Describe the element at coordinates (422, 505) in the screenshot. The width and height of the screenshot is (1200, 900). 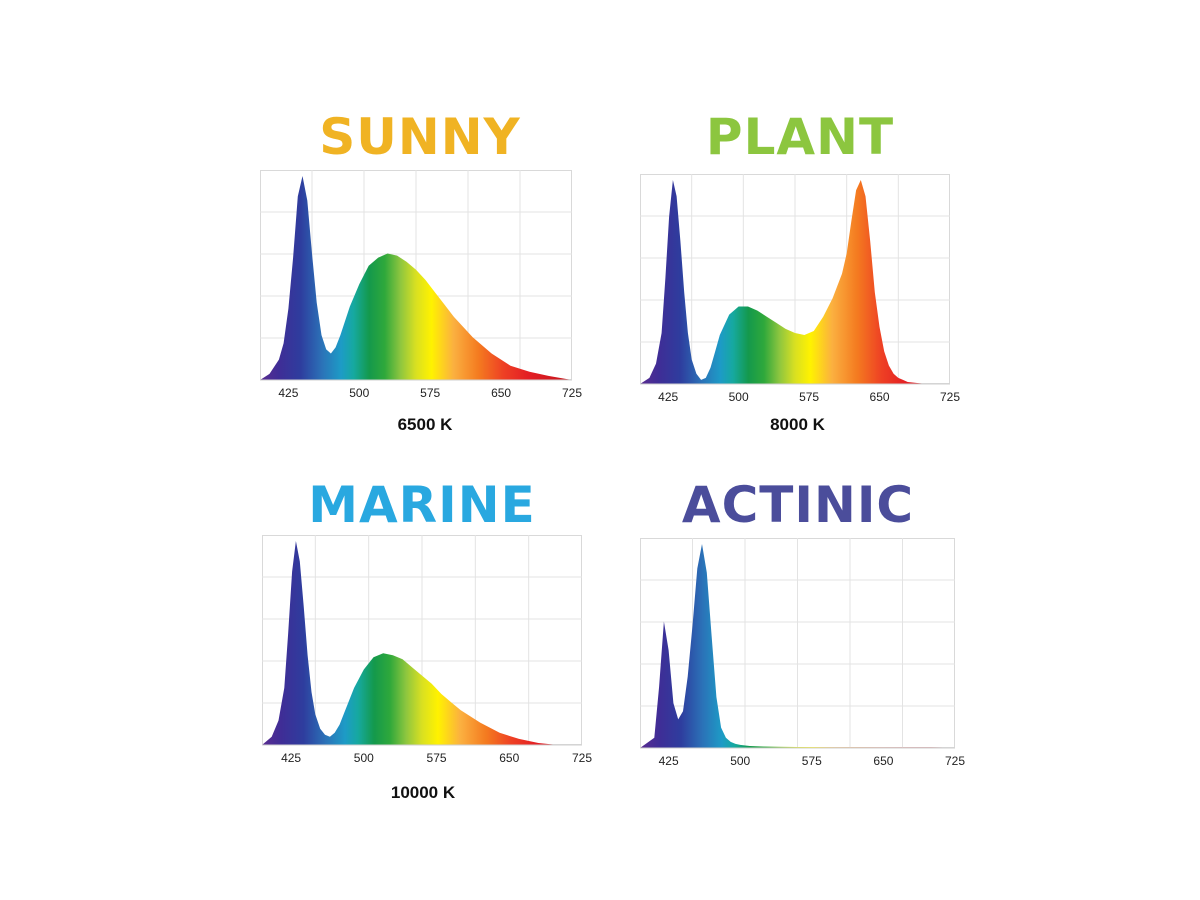
I see `panel-title: MARINE` at that location.